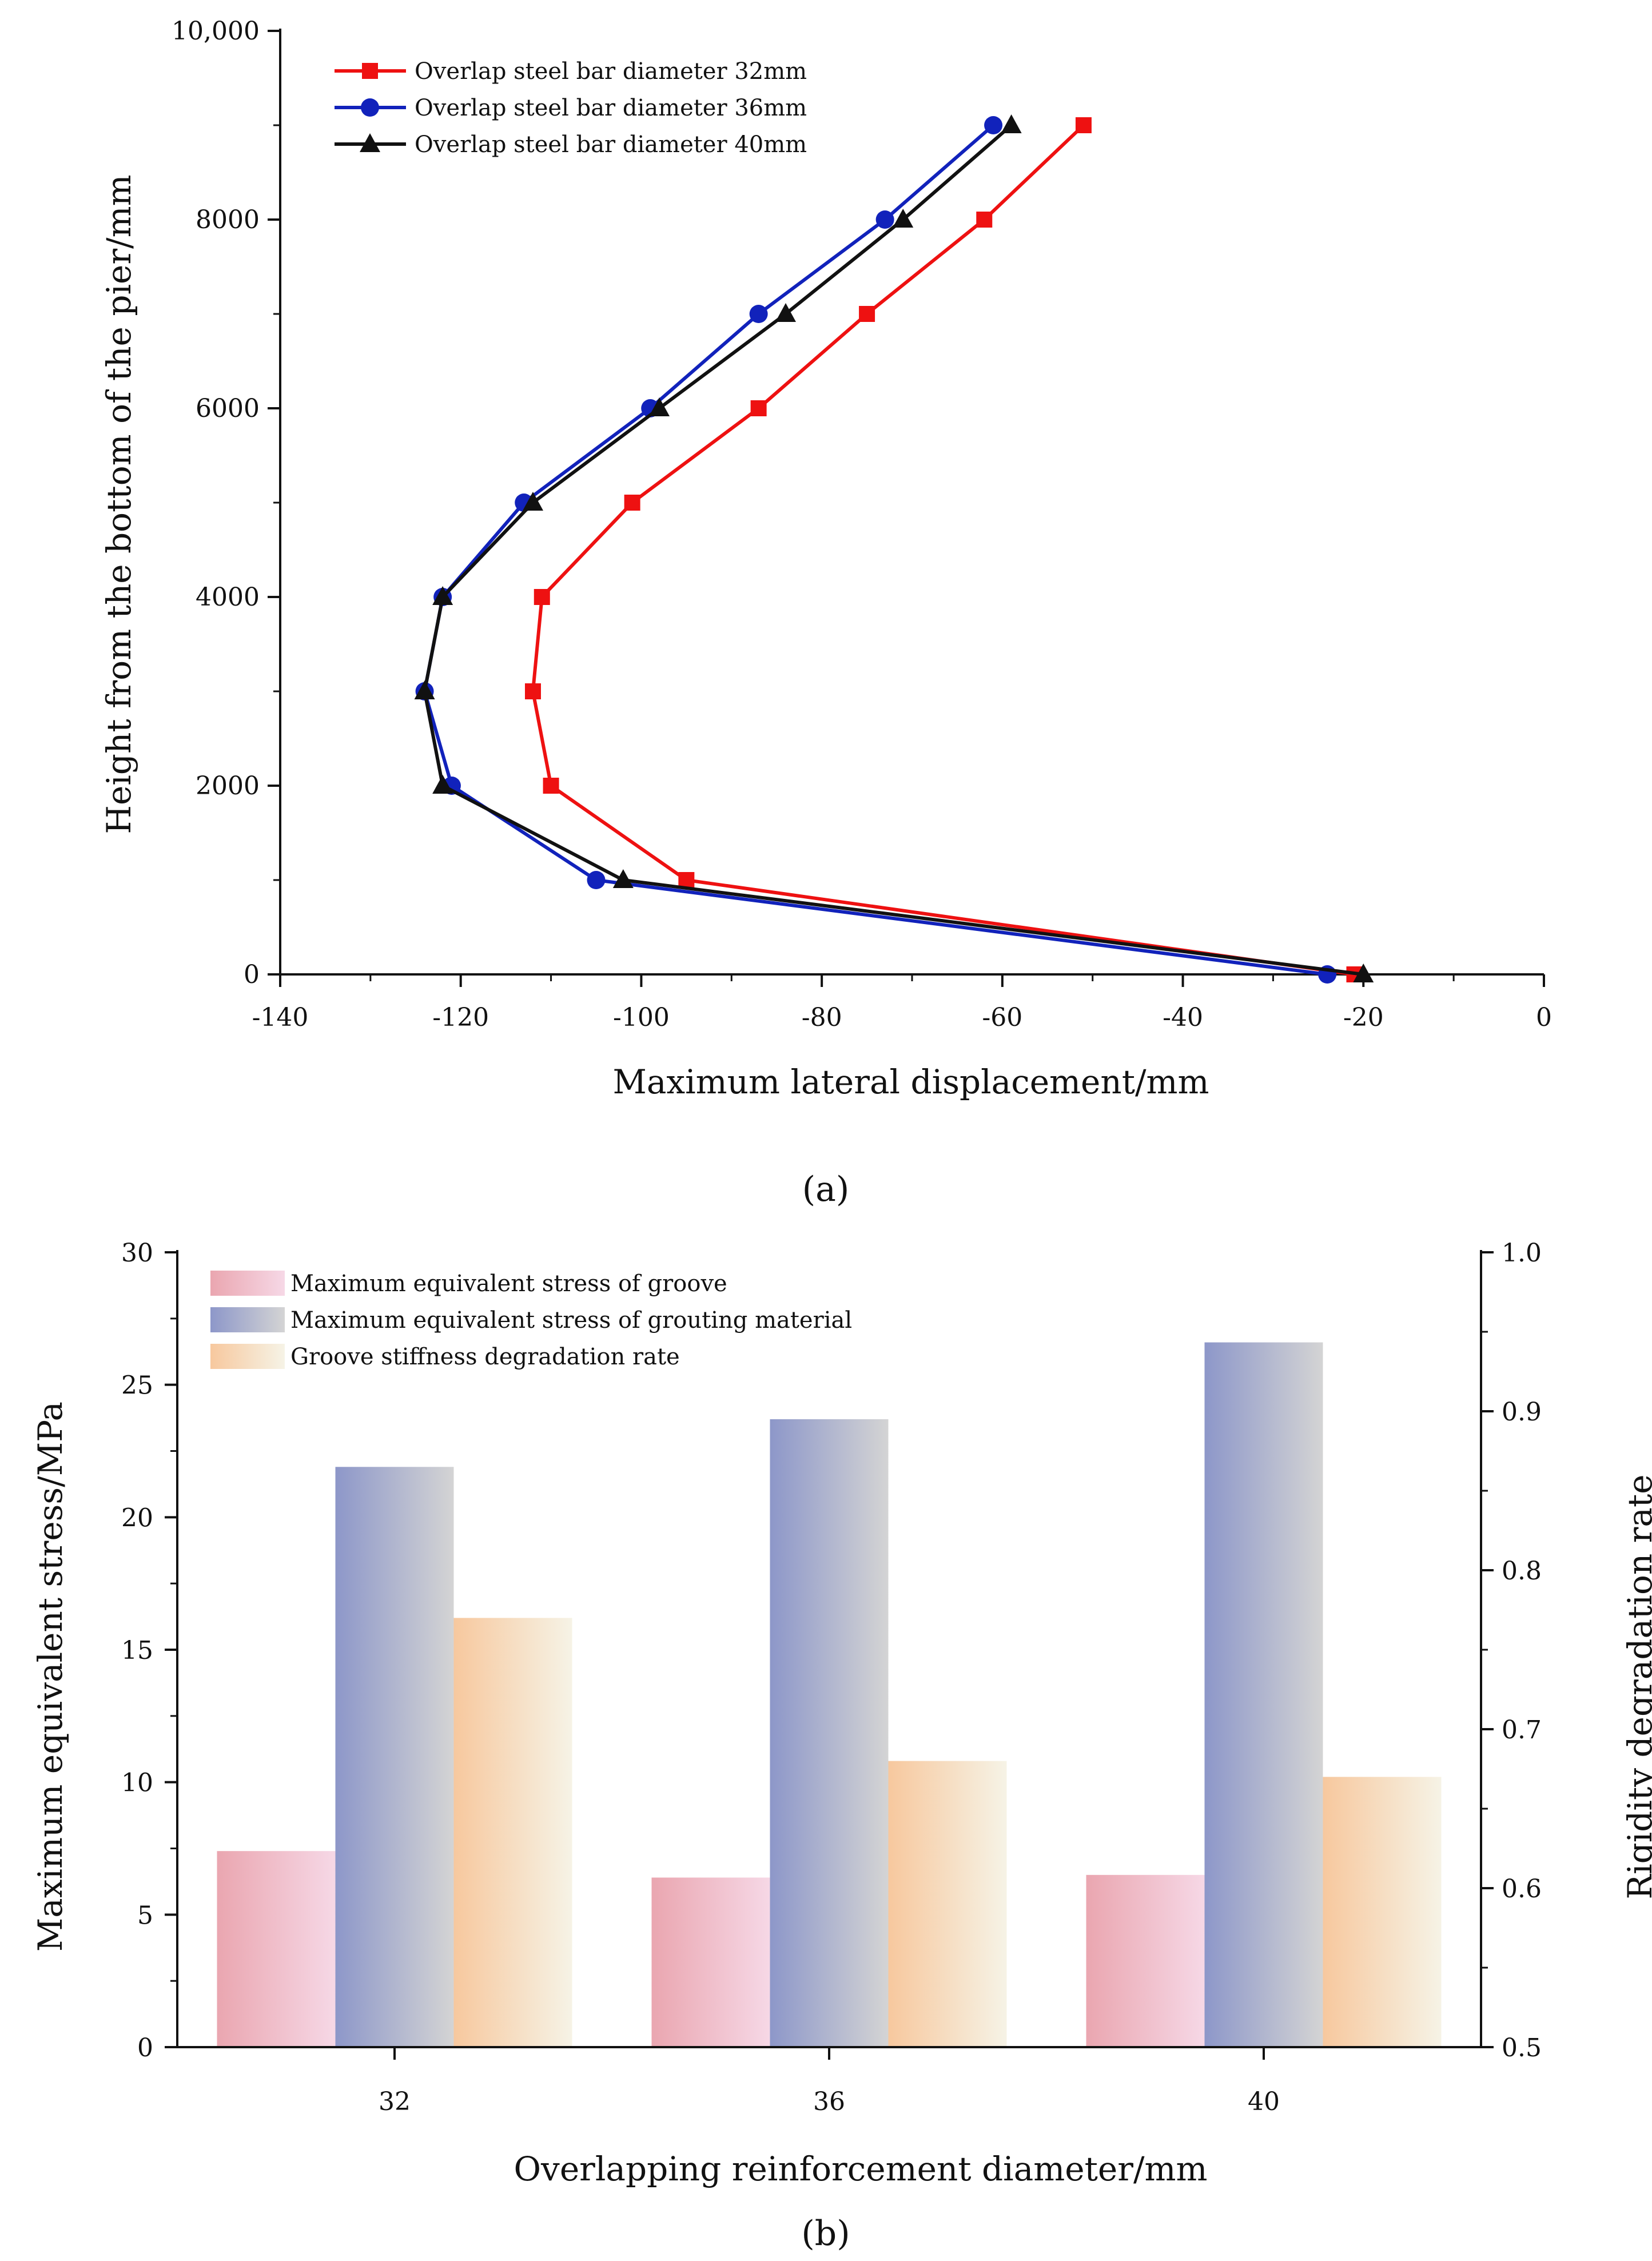 This screenshot has width=1652, height=2261. I want to click on chart-a-y-tick-label: 4000, so click(228, 597).